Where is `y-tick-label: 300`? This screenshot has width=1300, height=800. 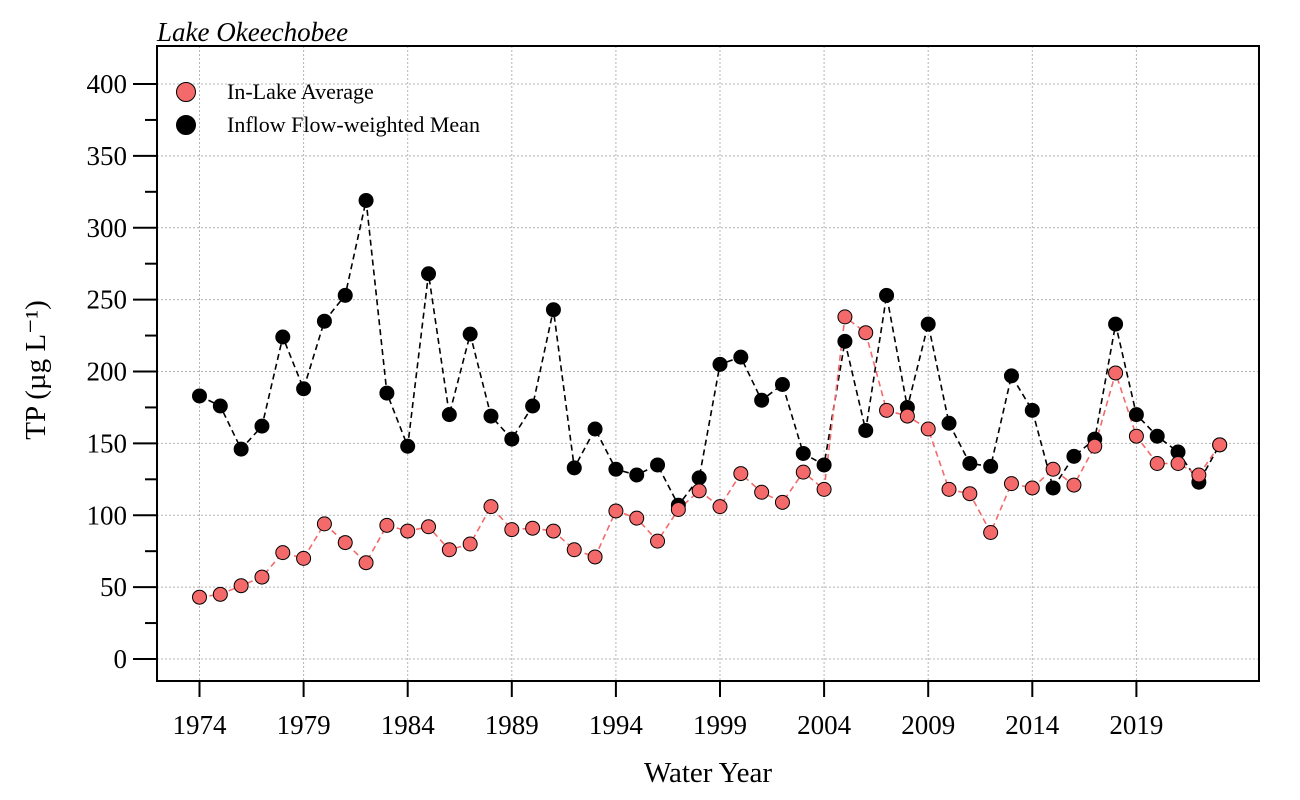 y-tick-label: 300 is located at coordinates (107, 228).